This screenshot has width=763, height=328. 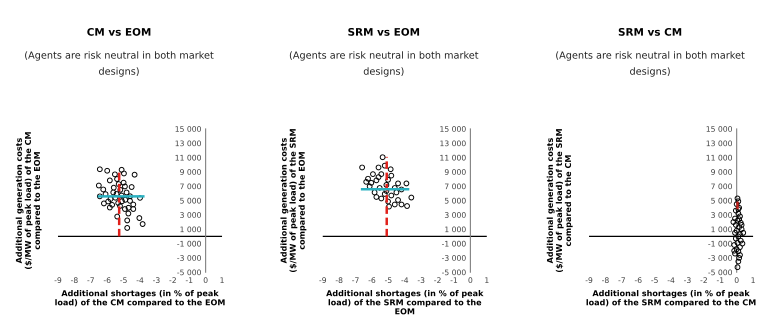 I want to click on y-axis-title: Additional generation costs ($/MW of peak load) of the SRM compared to the EOM, so click(x=293, y=200).